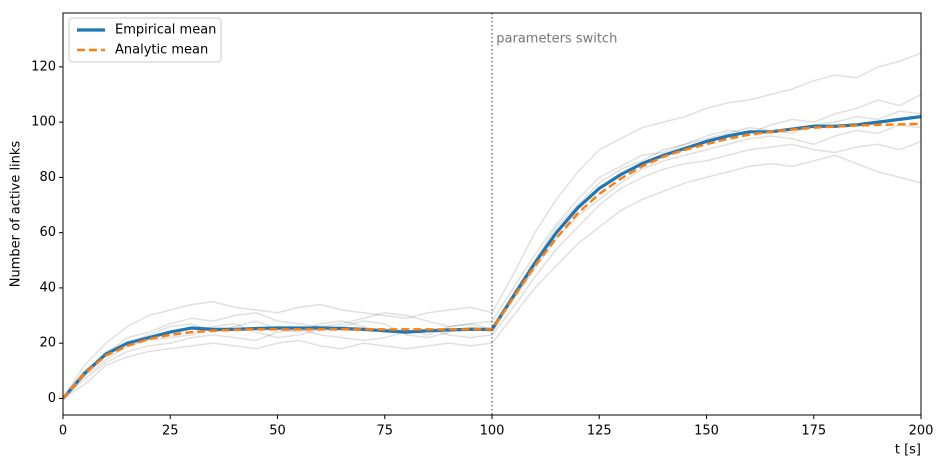 The height and width of the screenshot is (469, 947). Describe the element at coordinates (908, 450) in the screenshot. I see `x-axis-label: t [s]` at that location.